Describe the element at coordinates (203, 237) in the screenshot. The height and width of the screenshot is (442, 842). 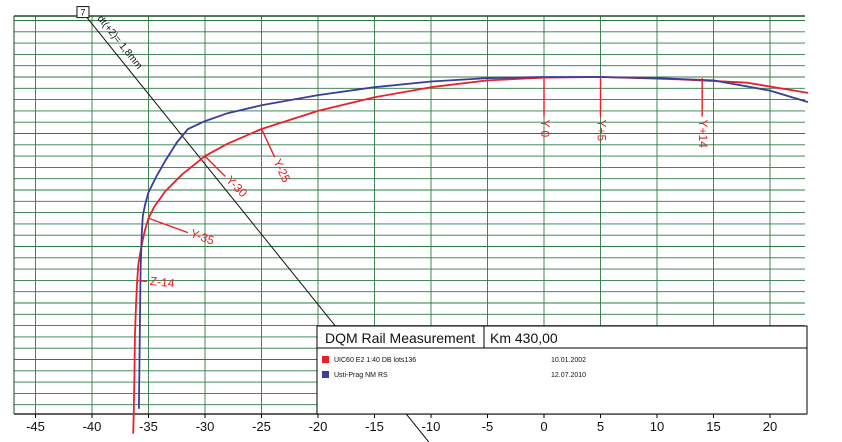
I see `annotation-label: Y-35` at that location.